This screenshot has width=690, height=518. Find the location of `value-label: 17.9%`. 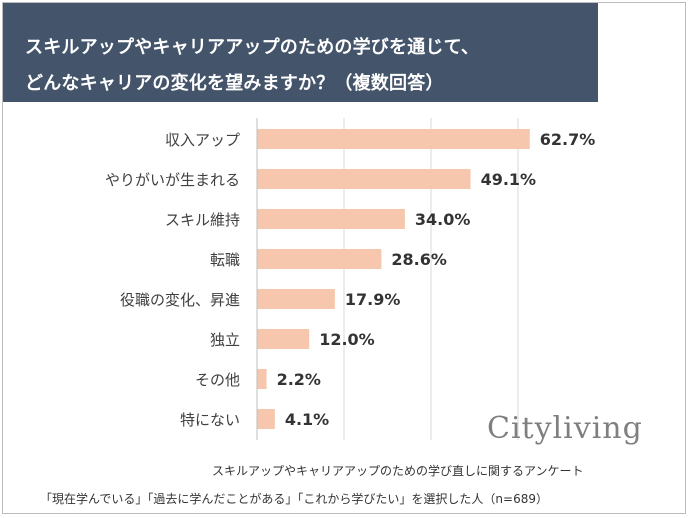

value-label: 17.9% is located at coordinates (373, 299).